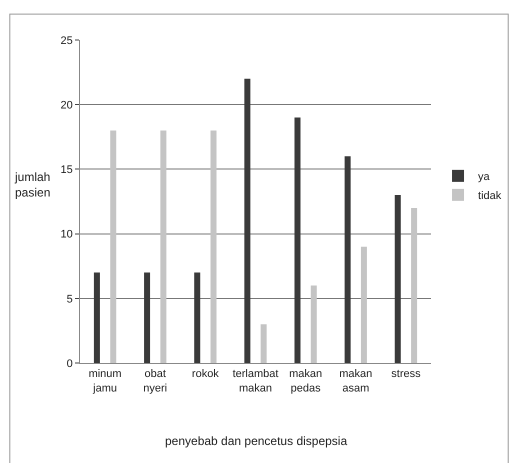 This screenshot has height=463, width=519. What do you see at coordinates (305, 381) in the screenshot?
I see `x-tick-label: makan pedas` at bounding box center [305, 381].